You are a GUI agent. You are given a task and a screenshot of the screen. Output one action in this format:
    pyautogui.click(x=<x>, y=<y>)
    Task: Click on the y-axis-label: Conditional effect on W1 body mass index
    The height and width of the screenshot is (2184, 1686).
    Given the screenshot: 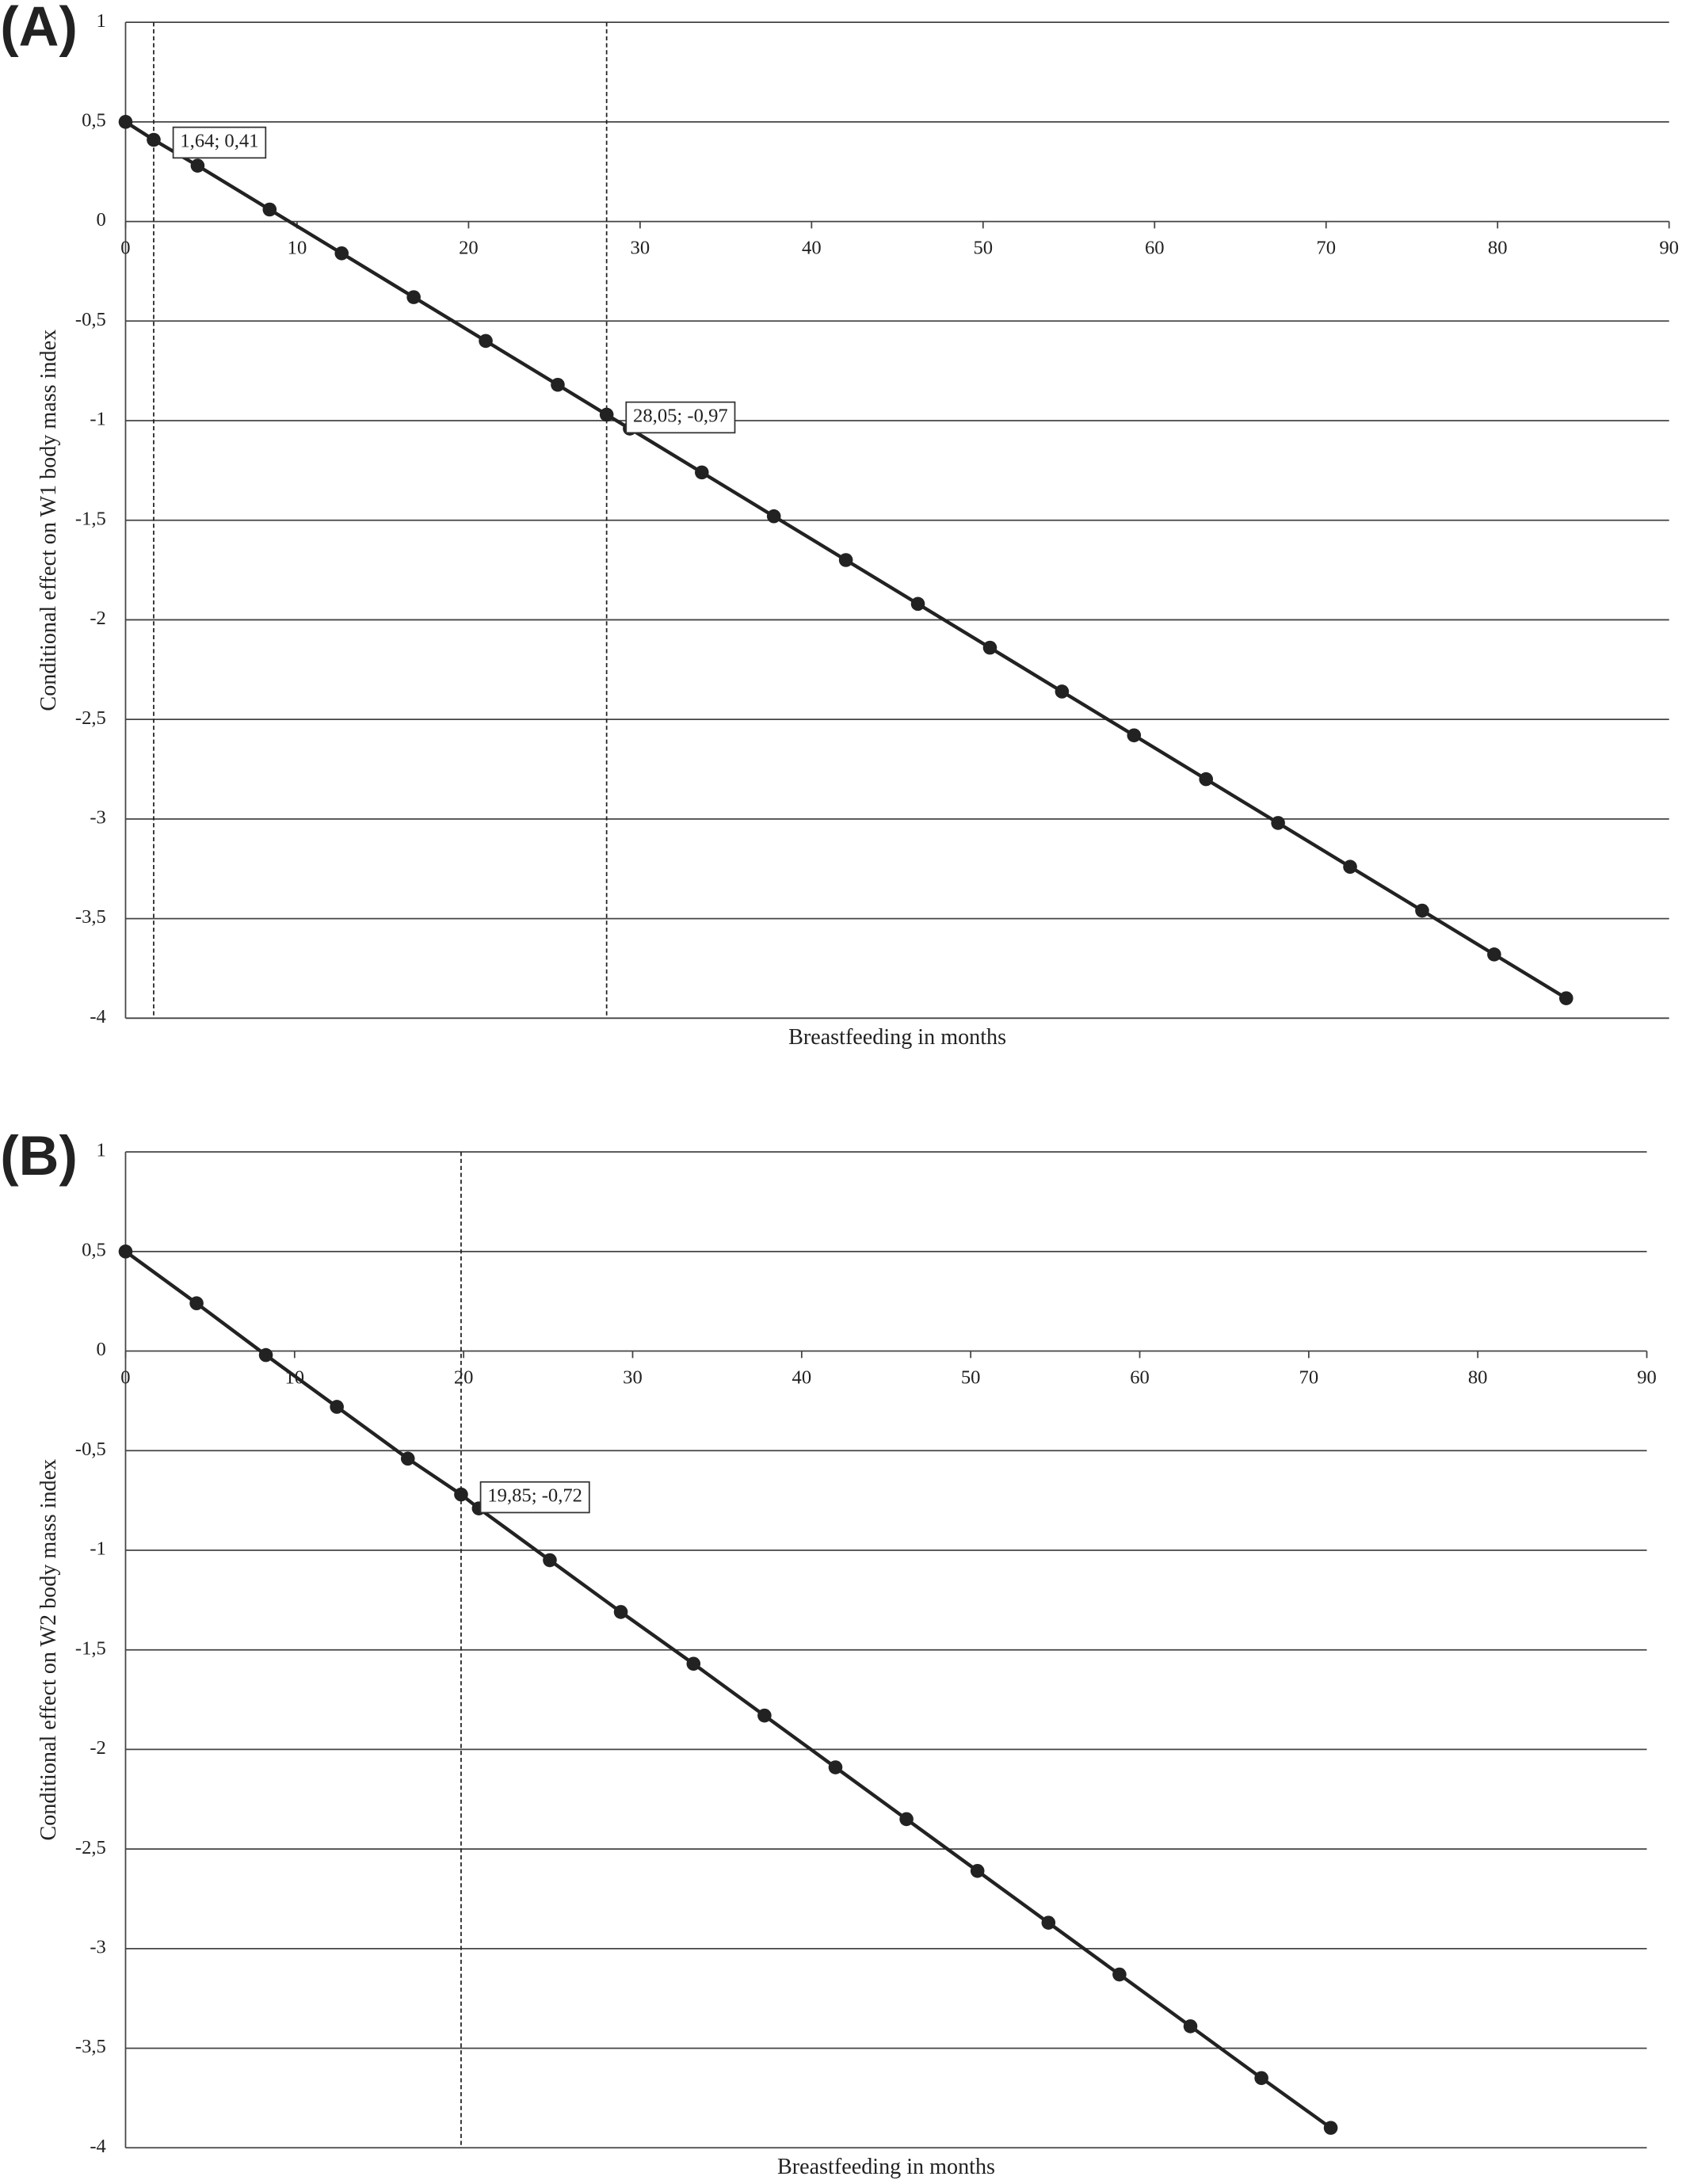 What is the action you would take?
    pyautogui.click(x=48, y=520)
    